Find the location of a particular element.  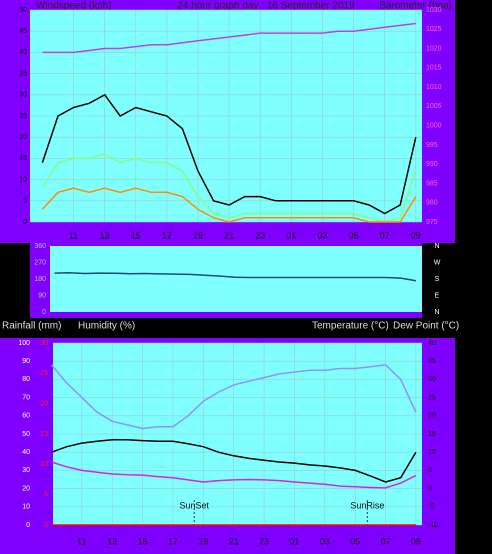

plot-area is located at coordinates (236, 279).